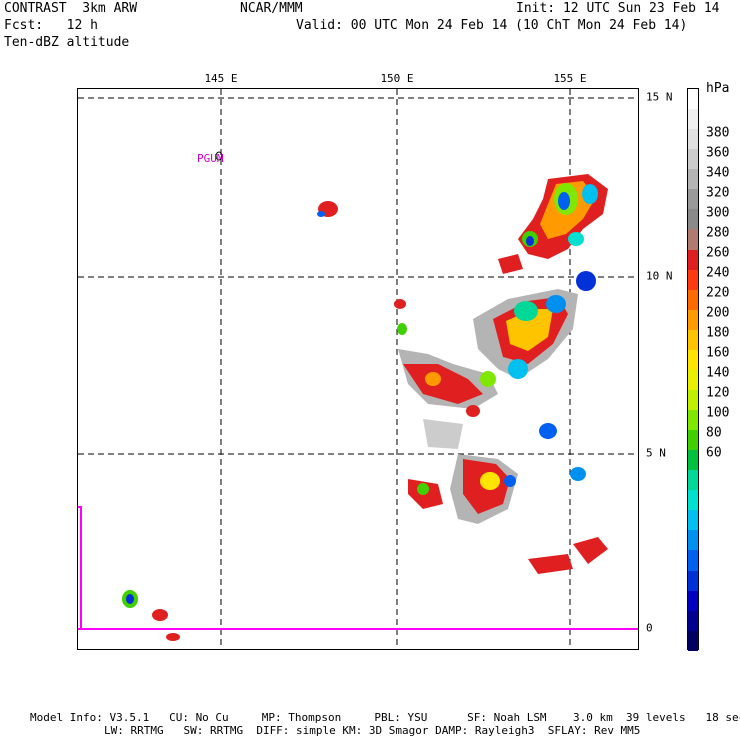  Describe the element at coordinates (718, 413) in the screenshot. I see `colorbar-label: 100` at that location.